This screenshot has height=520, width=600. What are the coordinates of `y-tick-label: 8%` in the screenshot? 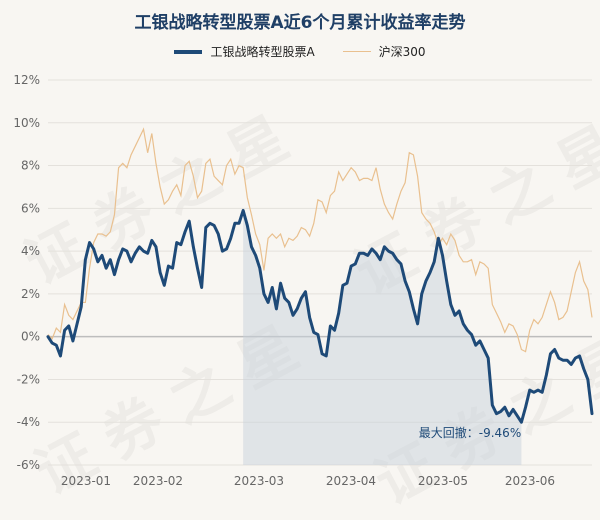 It's located at (30, 166).